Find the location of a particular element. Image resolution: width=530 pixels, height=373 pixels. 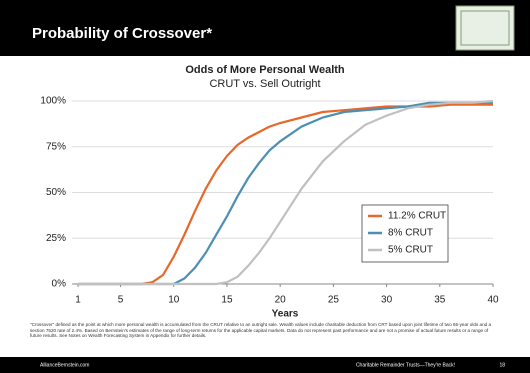

certificate-border is located at coordinates (485, 28).